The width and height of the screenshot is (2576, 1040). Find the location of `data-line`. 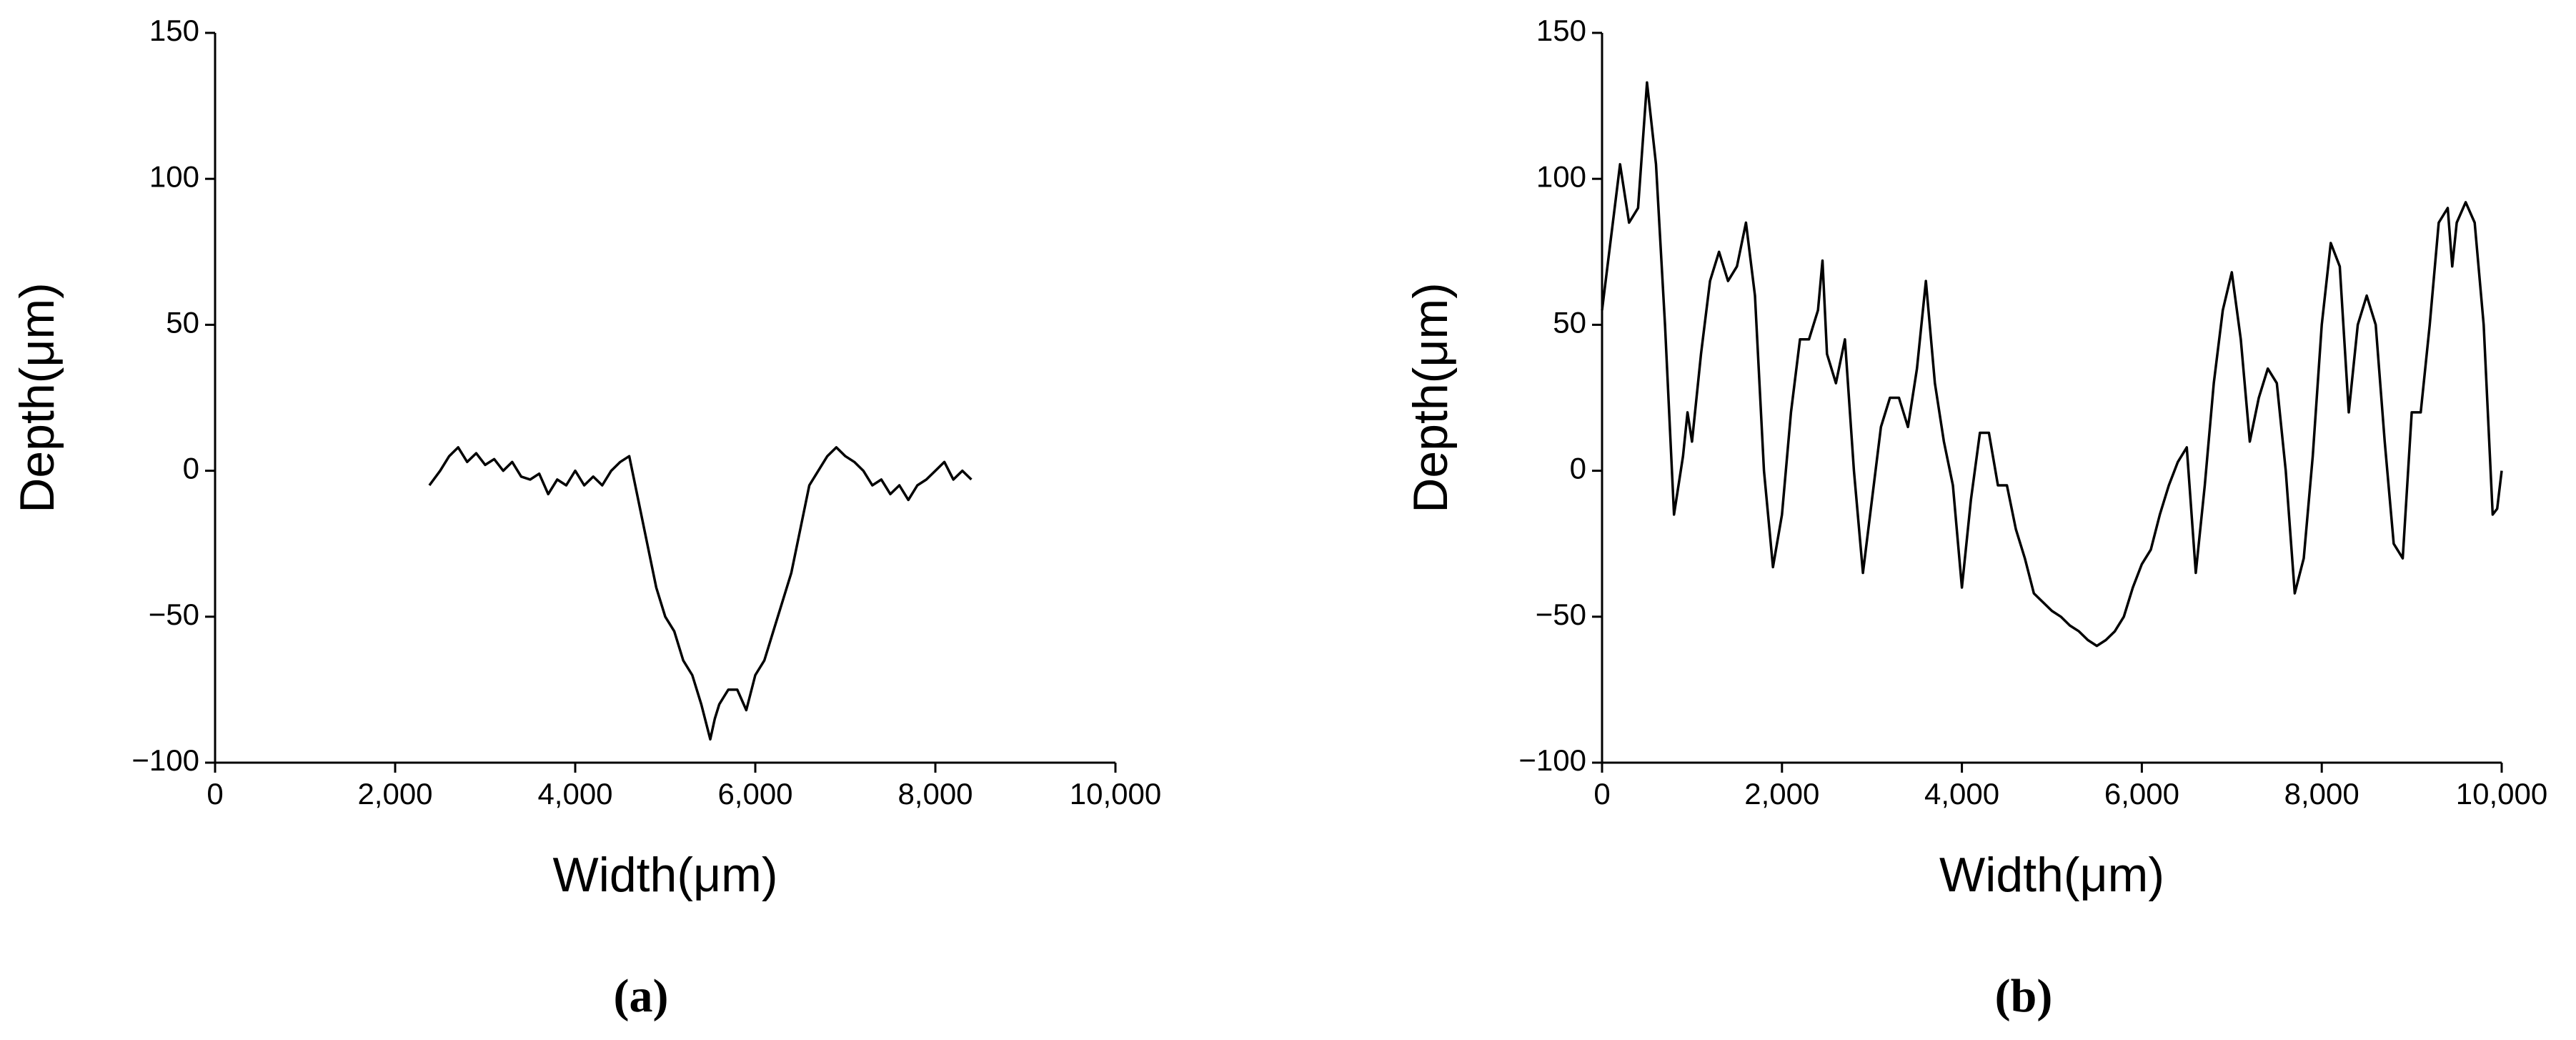

data-line is located at coordinates (700, 593).